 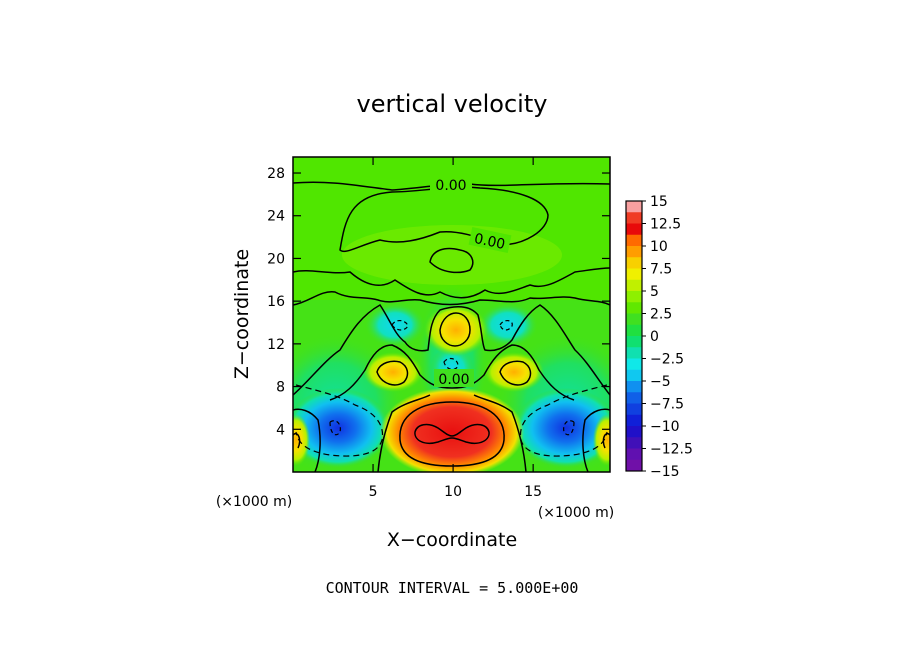 What do you see at coordinates (500, 433) in the screenshot?
I see `contour-central-column-right` at bounding box center [500, 433].